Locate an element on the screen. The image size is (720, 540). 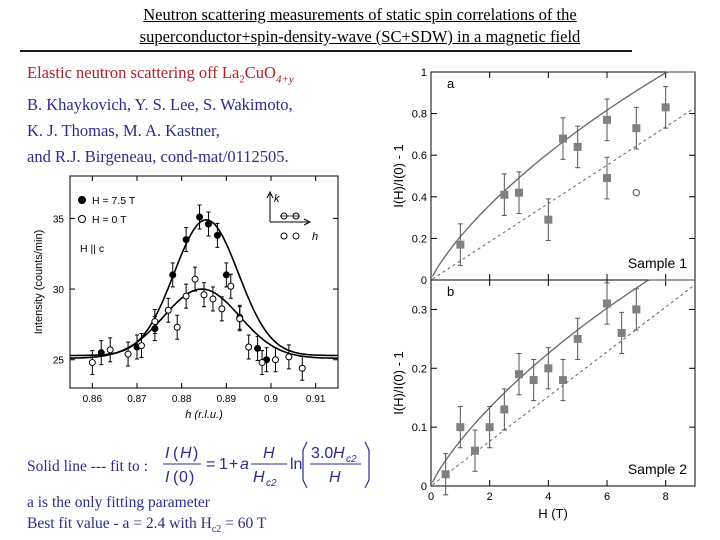
x-tick-label: 0.88 is located at coordinates (182, 399).